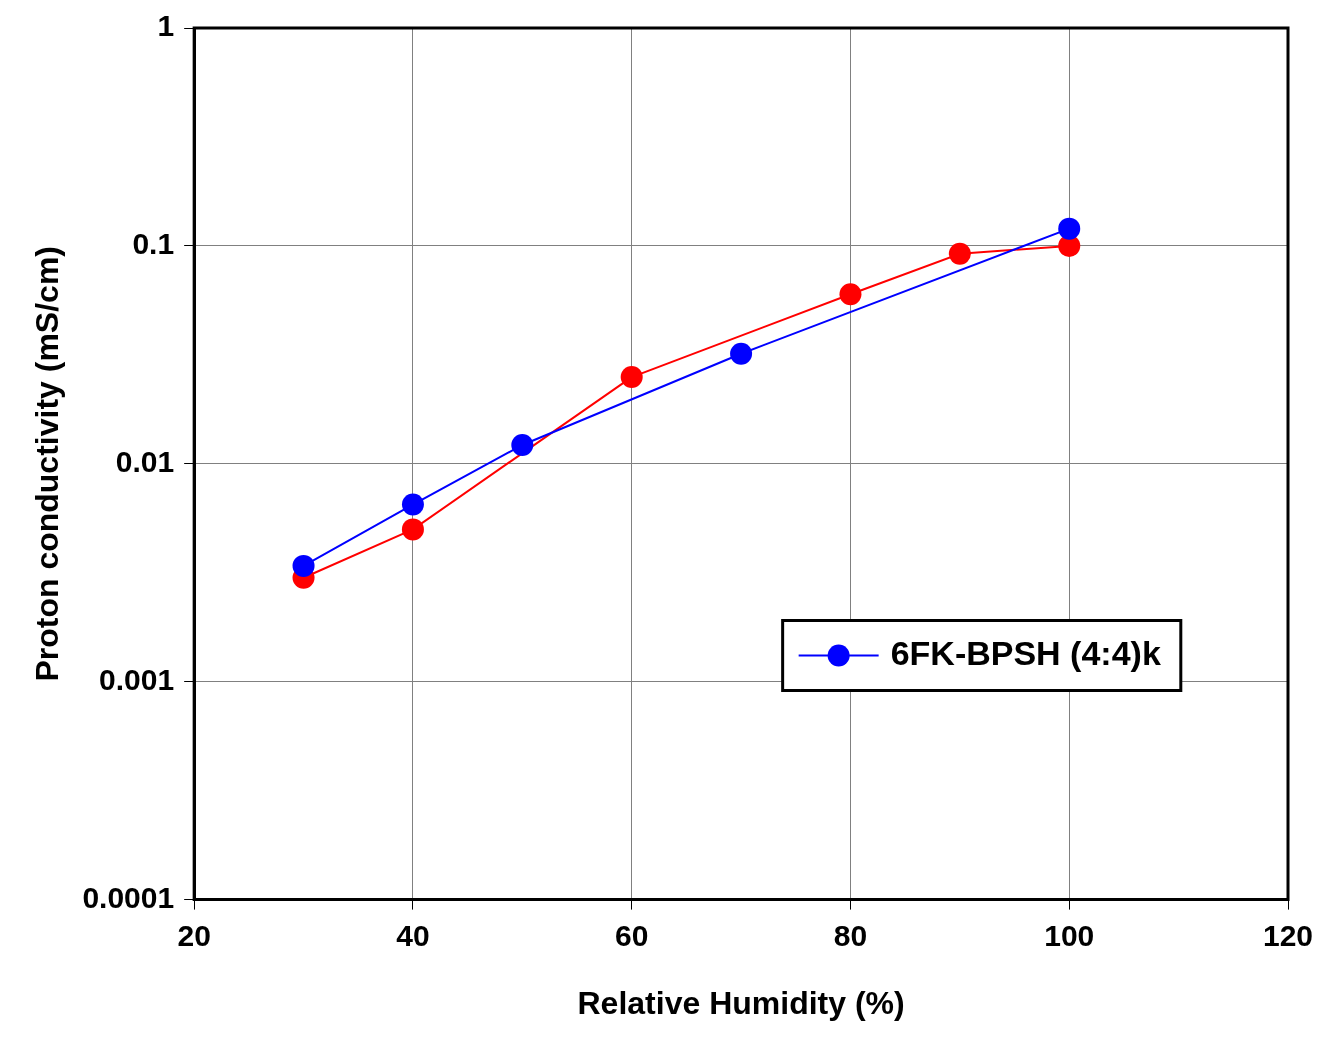  Describe the element at coordinates (153, 244) in the screenshot. I see `y-tick-label: 0.1` at that location.